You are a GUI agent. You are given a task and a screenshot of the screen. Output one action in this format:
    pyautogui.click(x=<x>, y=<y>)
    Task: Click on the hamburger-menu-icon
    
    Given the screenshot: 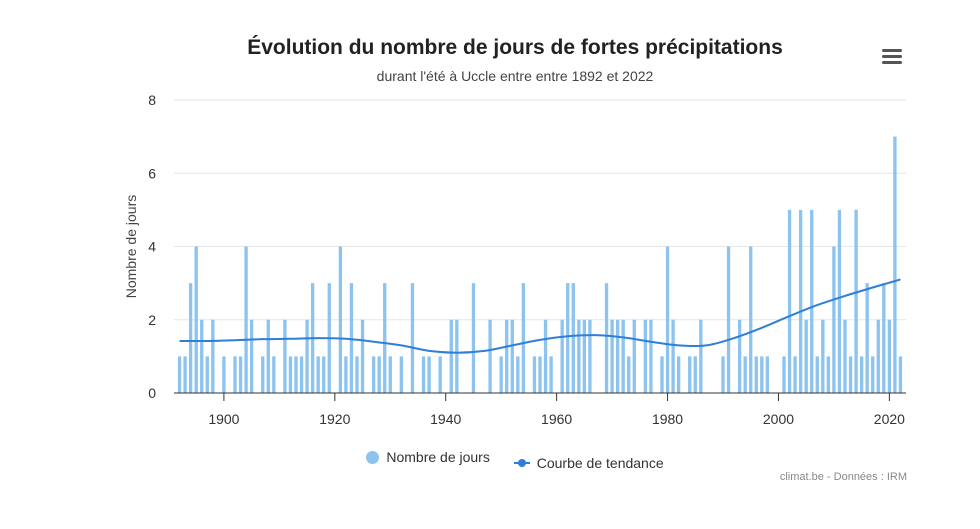 What is the action you would take?
    pyautogui.click(x=892, y=57)
    